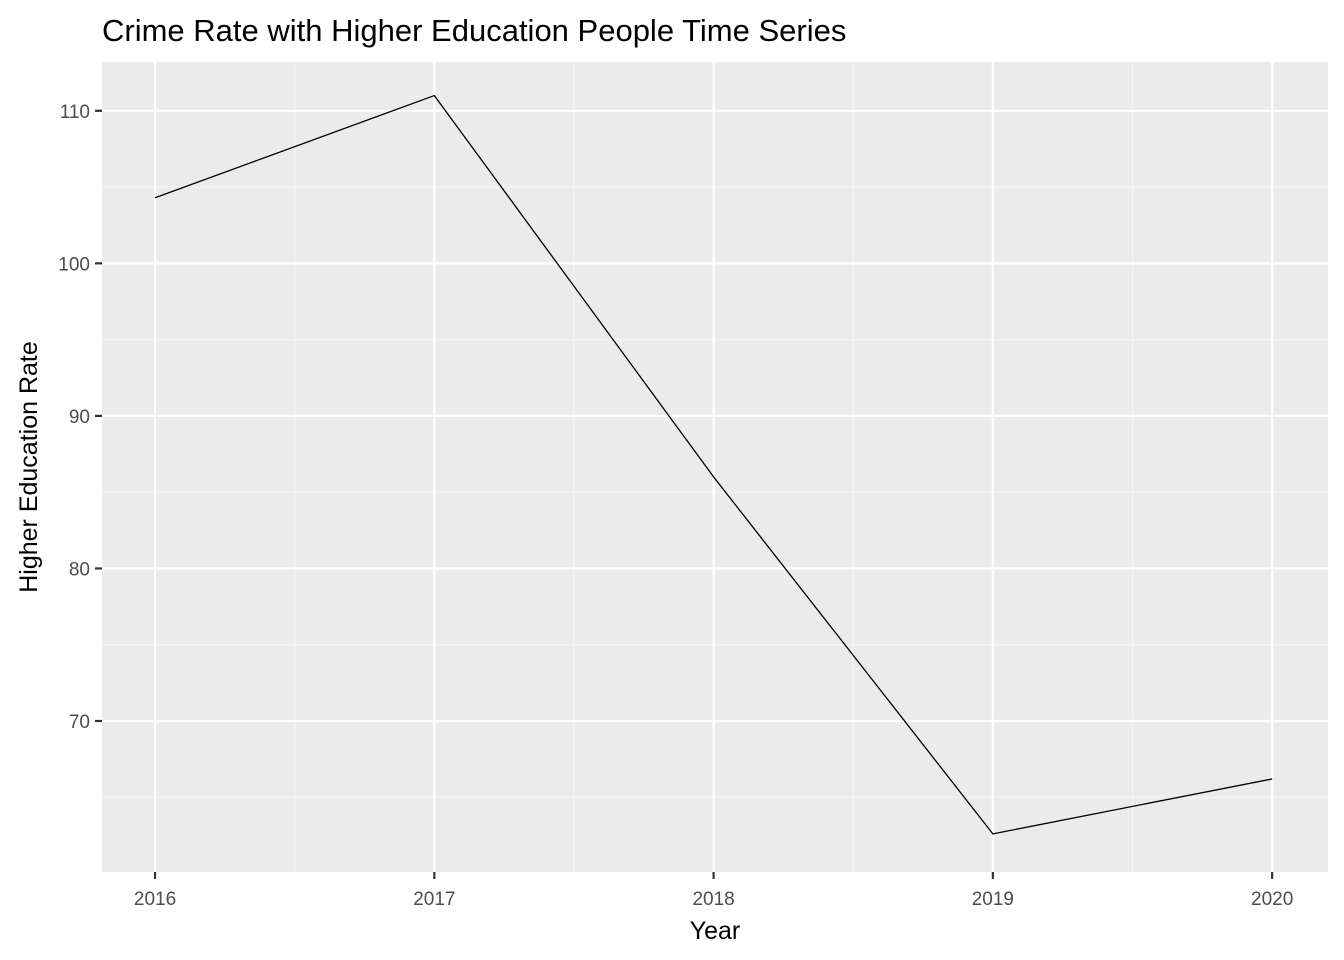 The width and height of the screenshot is (1344, 960). Describe the element at coordinates (74, 264) in the screenshot. I see `y-tick-label: 100` at that location.